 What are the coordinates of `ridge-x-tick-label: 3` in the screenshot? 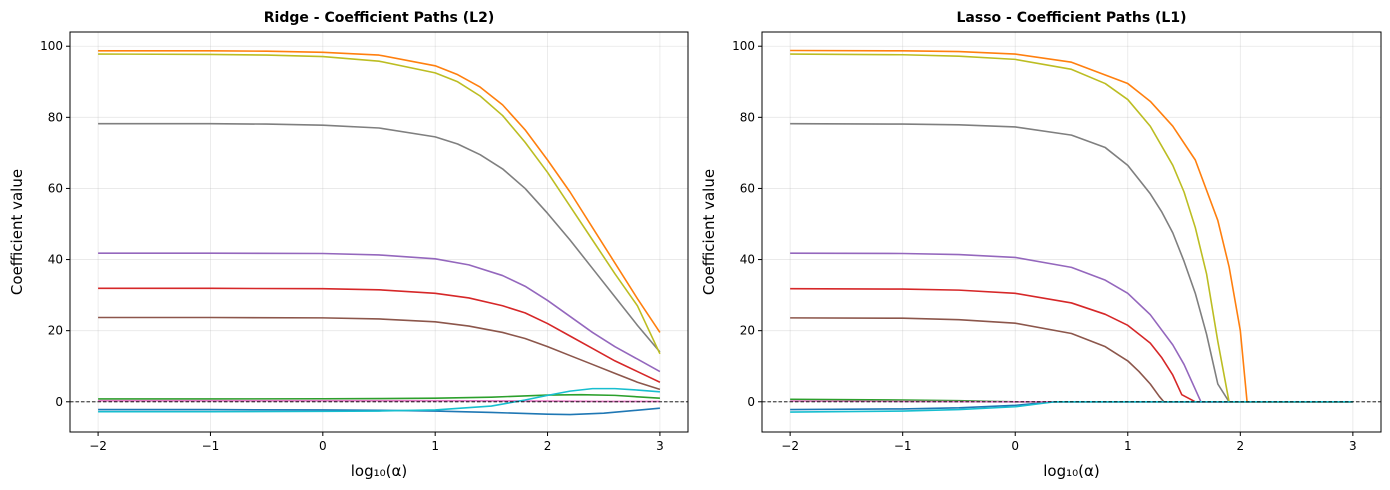 It's located at (660, 446).